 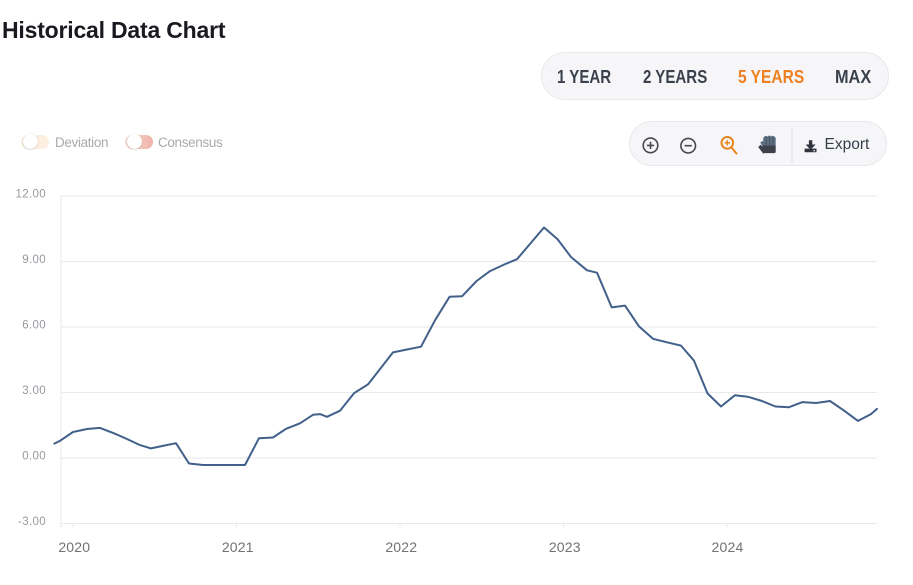 What do you see at coordinates (34, 325) in the screenshot?
I see `svg-text: 6.00` at bounding box center [34, 325].